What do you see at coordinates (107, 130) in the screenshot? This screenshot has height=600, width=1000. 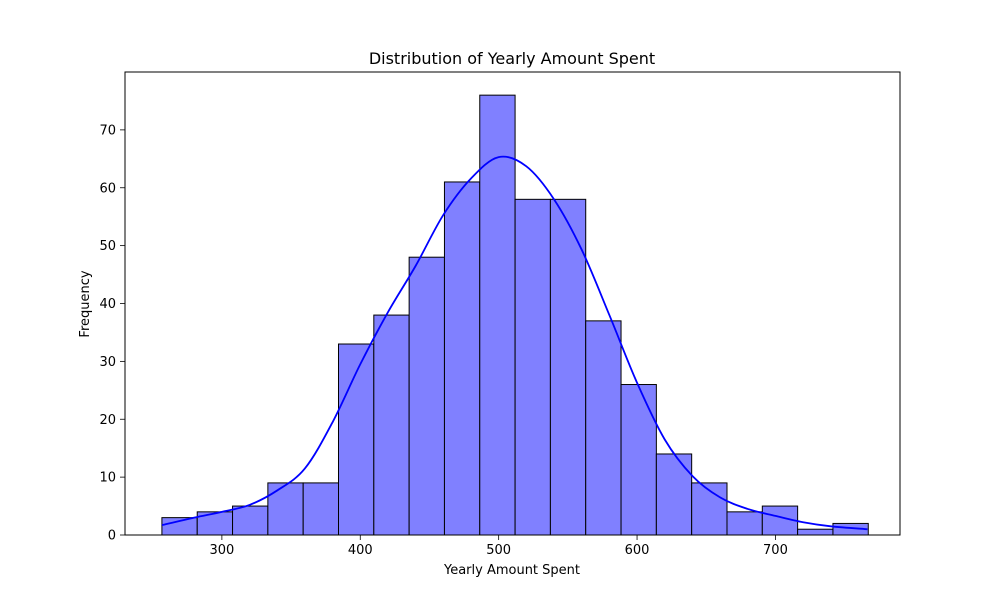 I see `y-tick-label: 70` at bounding box center [107, 130].